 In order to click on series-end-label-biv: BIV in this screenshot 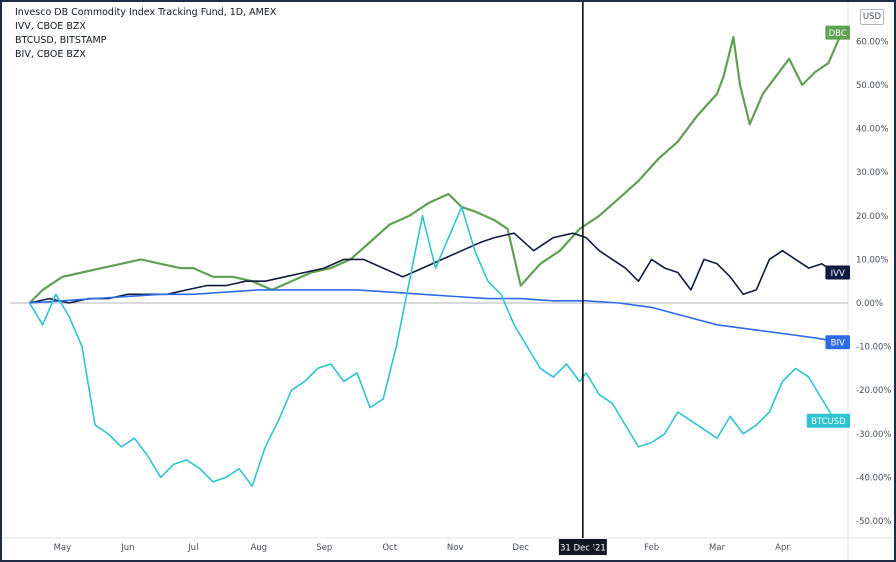, I will do `click(838, 344)`.